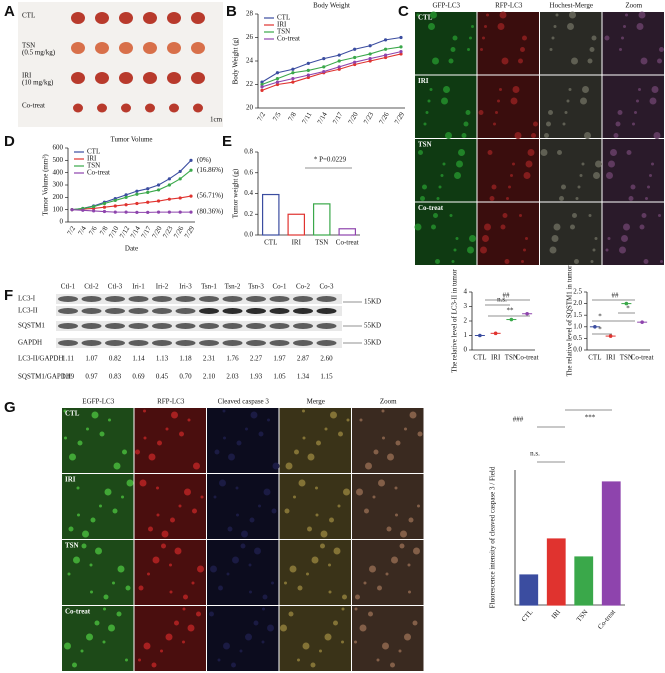  Describe the element at coordinates (283, 32) in the screenshot. I see `legend-label: TSN` at that location.